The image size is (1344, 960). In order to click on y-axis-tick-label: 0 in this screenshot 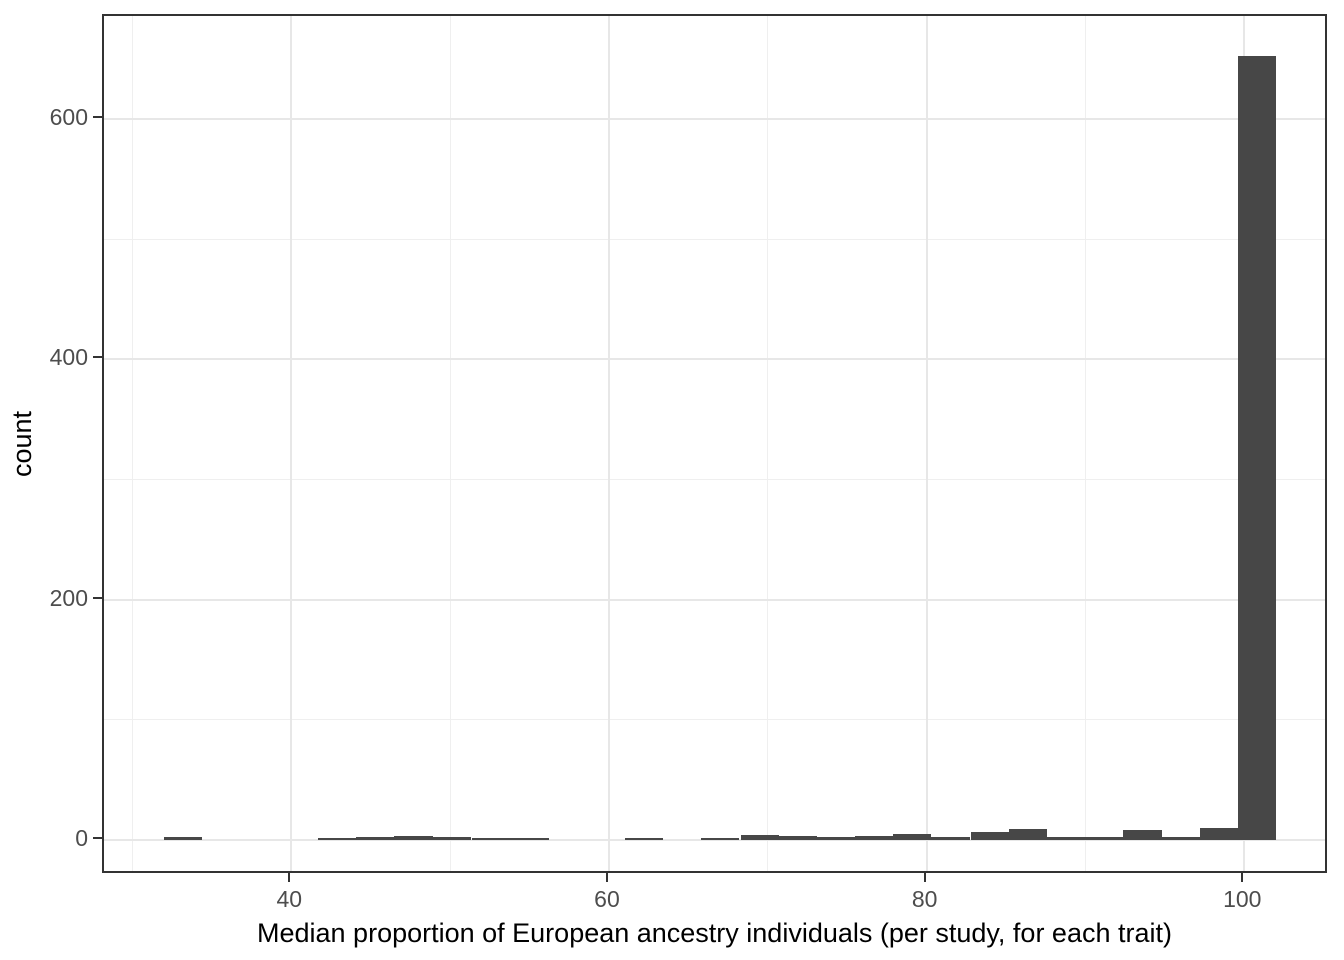, I will do `click(81, 837)`.